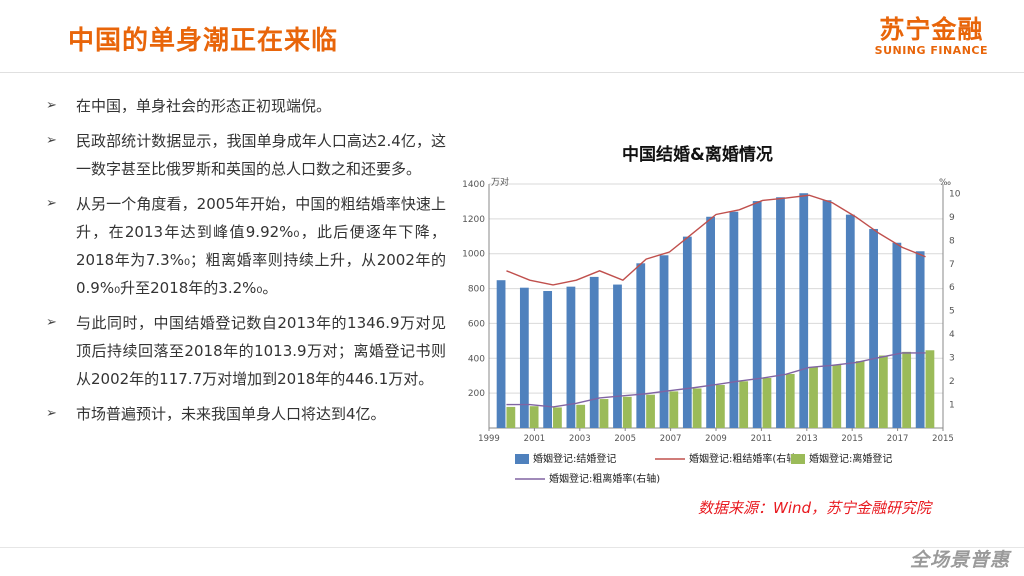 The width and height of the screenshot is (1024, 576). I want to click on left-axis-tick-label: 600, so click(476, 324).